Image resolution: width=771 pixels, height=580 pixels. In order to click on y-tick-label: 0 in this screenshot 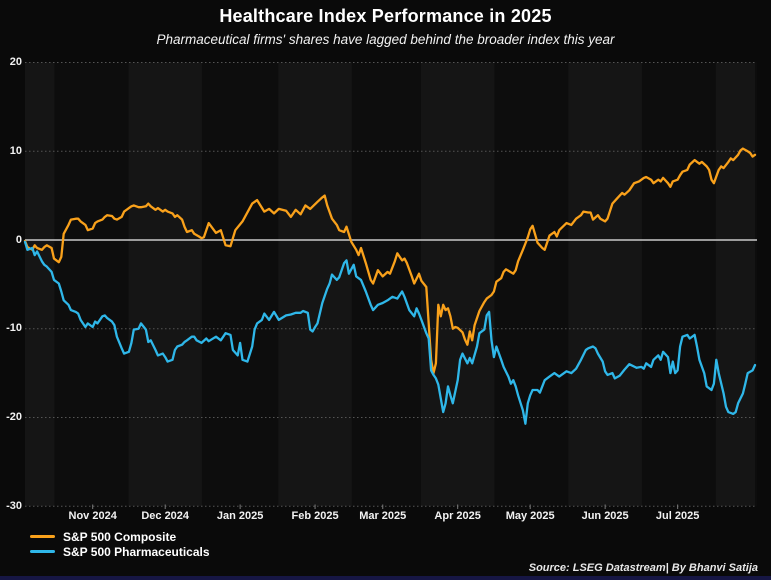, I will do `click(18, 239)`.